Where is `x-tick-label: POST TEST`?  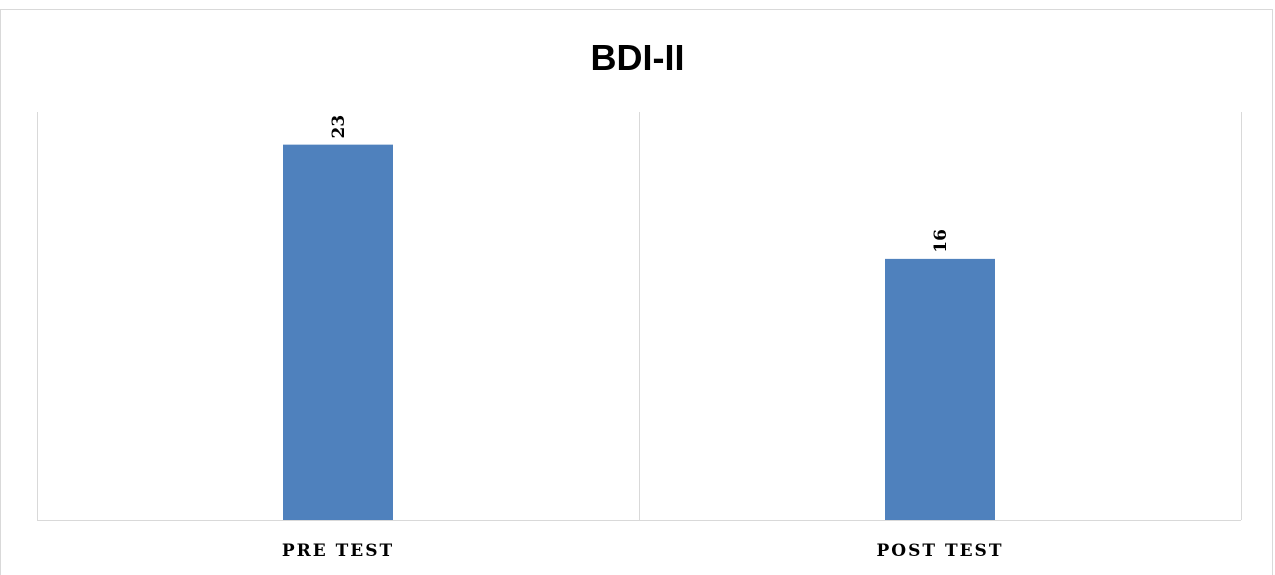 x-tick-label: POST TEST is located at coordinates (940, 551).